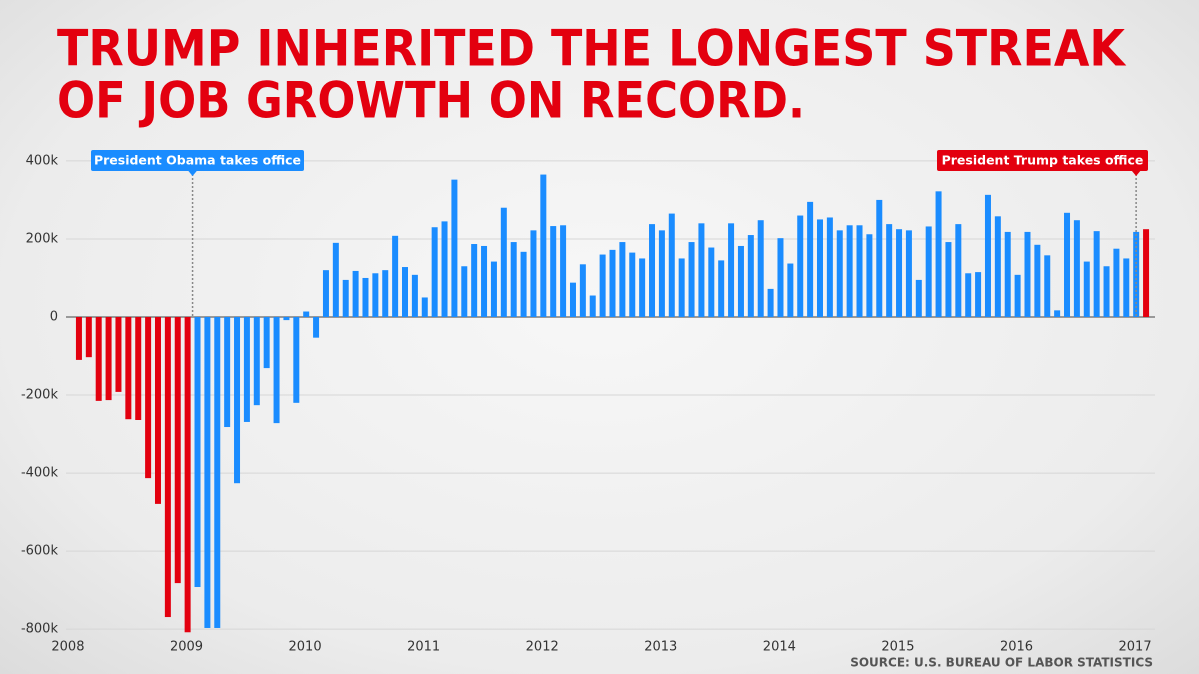  I want to click on chart-title: TRUMP INHERITED THE LONGEST STREAK, so click(592, 49).